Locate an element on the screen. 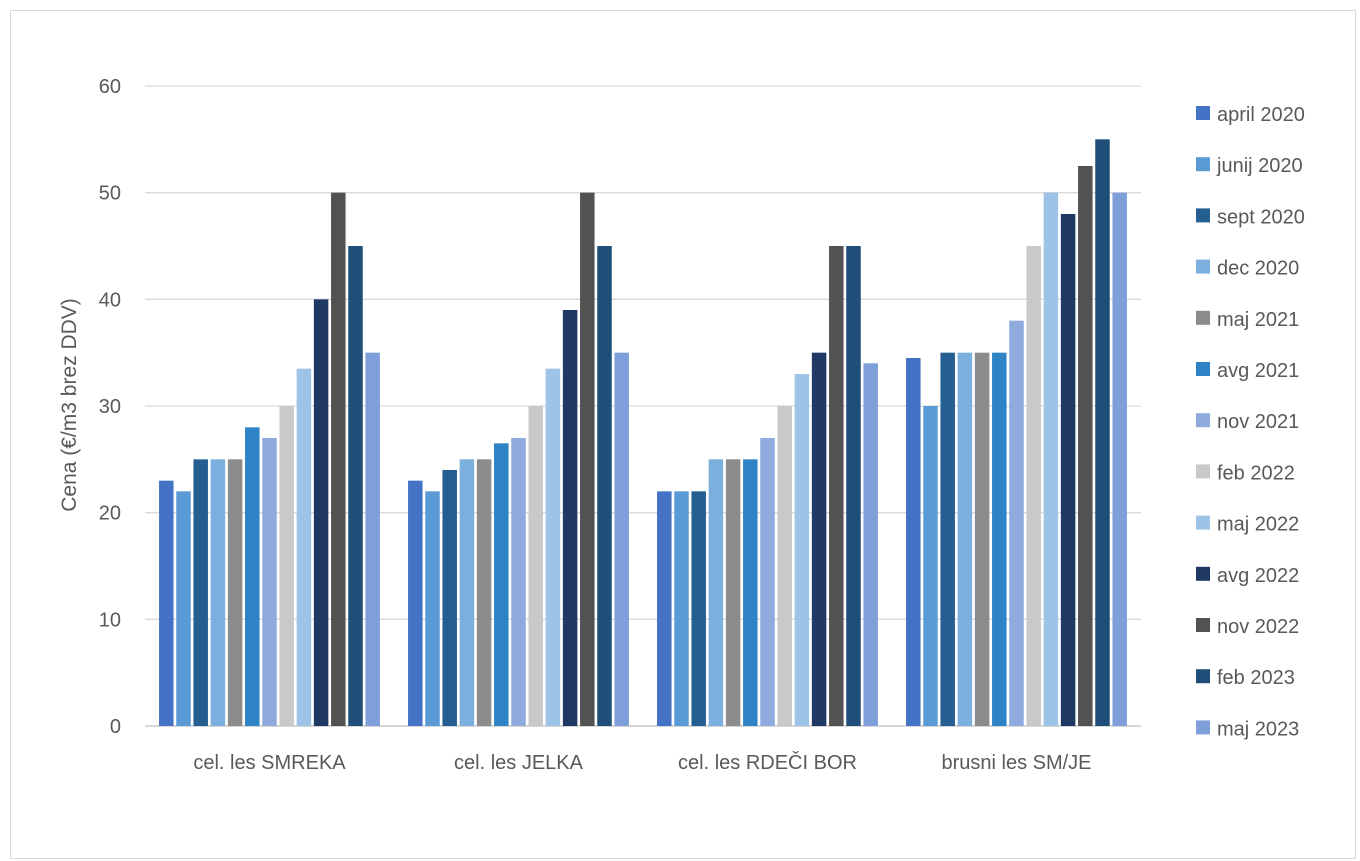  legend-item: avg 2021 is located at coordinates (1247, 371).